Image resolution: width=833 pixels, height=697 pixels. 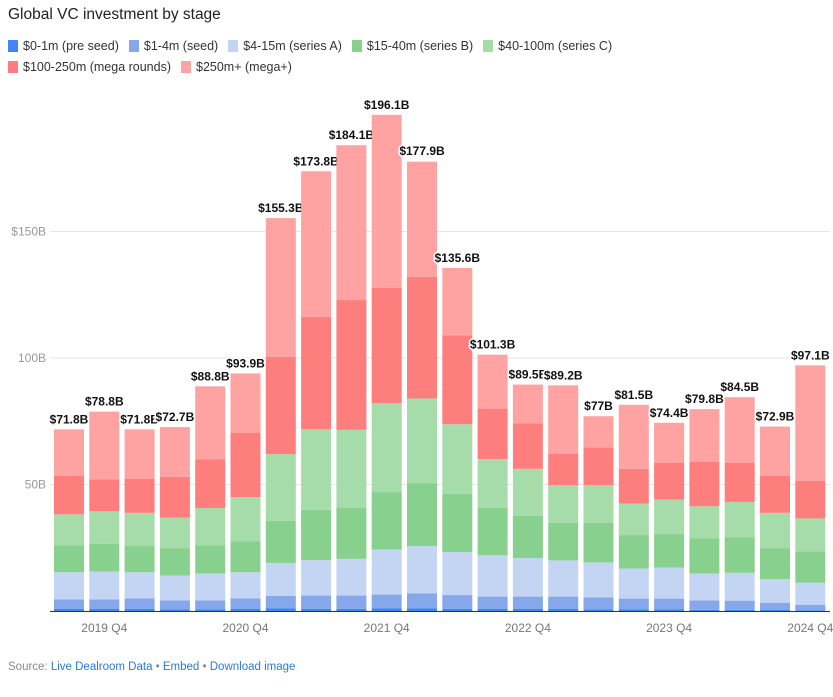 What do you see at coordinates (810, 628) in the screenshot?
I see `x-tick-label: 2024 Q4` at bounding box center [810, 628].